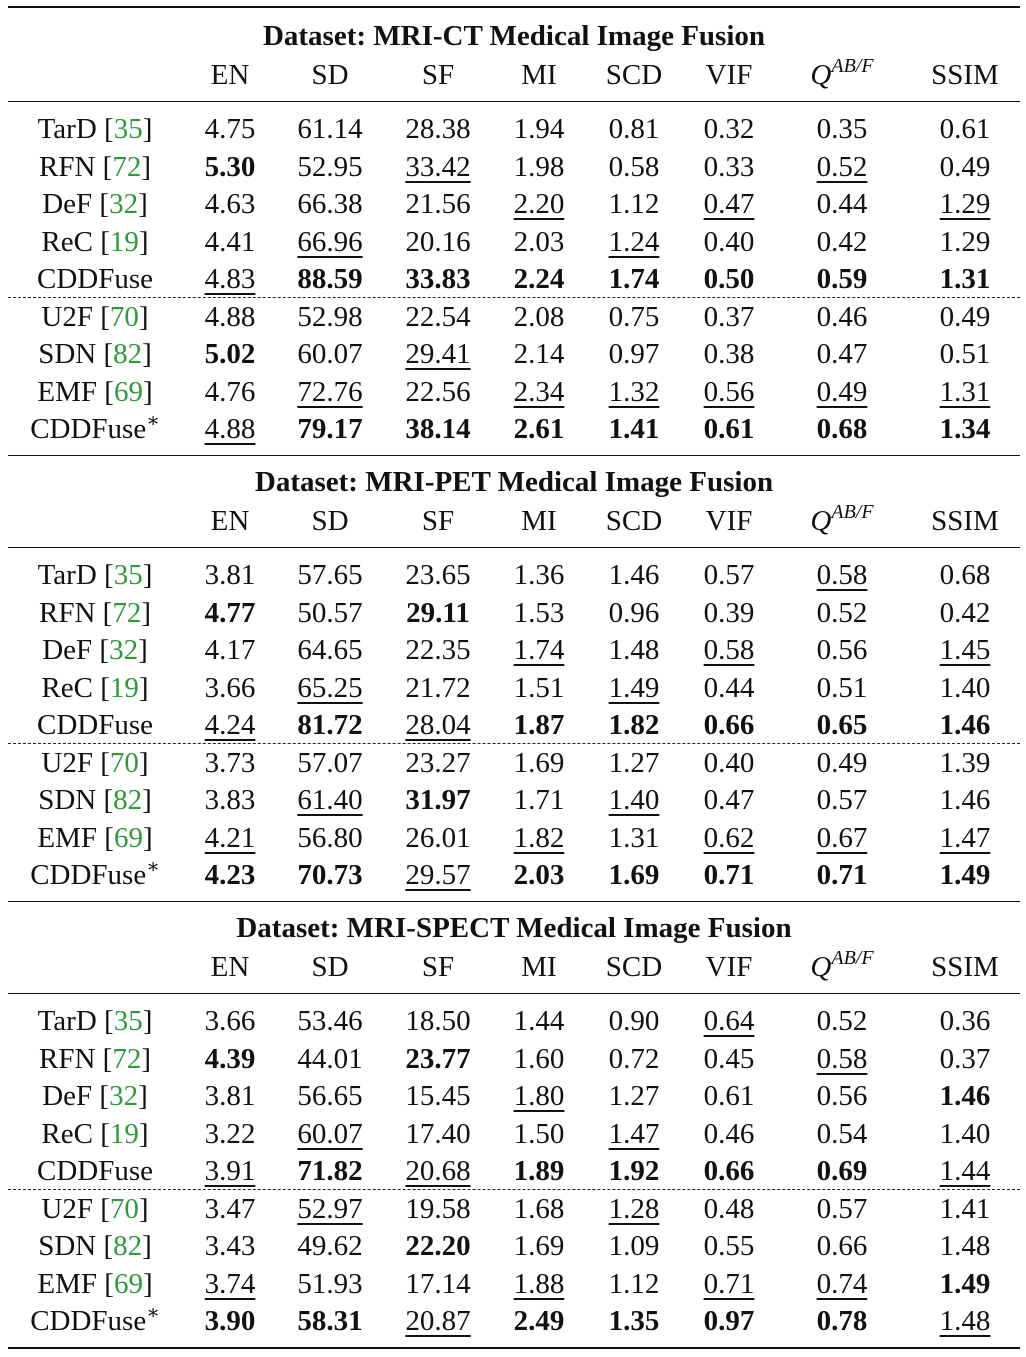 This screenshot has height=1357, width=1026. I want to click on metric-value: 1.47, so click(965, 838).